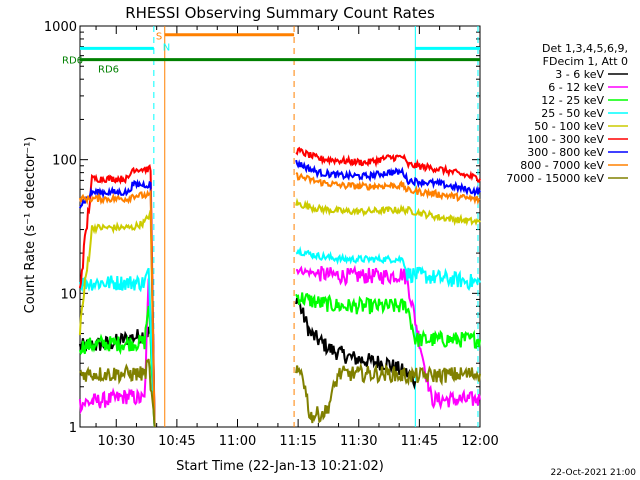 The image size is (640, 480). Describe the element at coordinates (585, 61) in the screenshot. I see `legend-header-2: FDecim 1, Att 0` at that location.